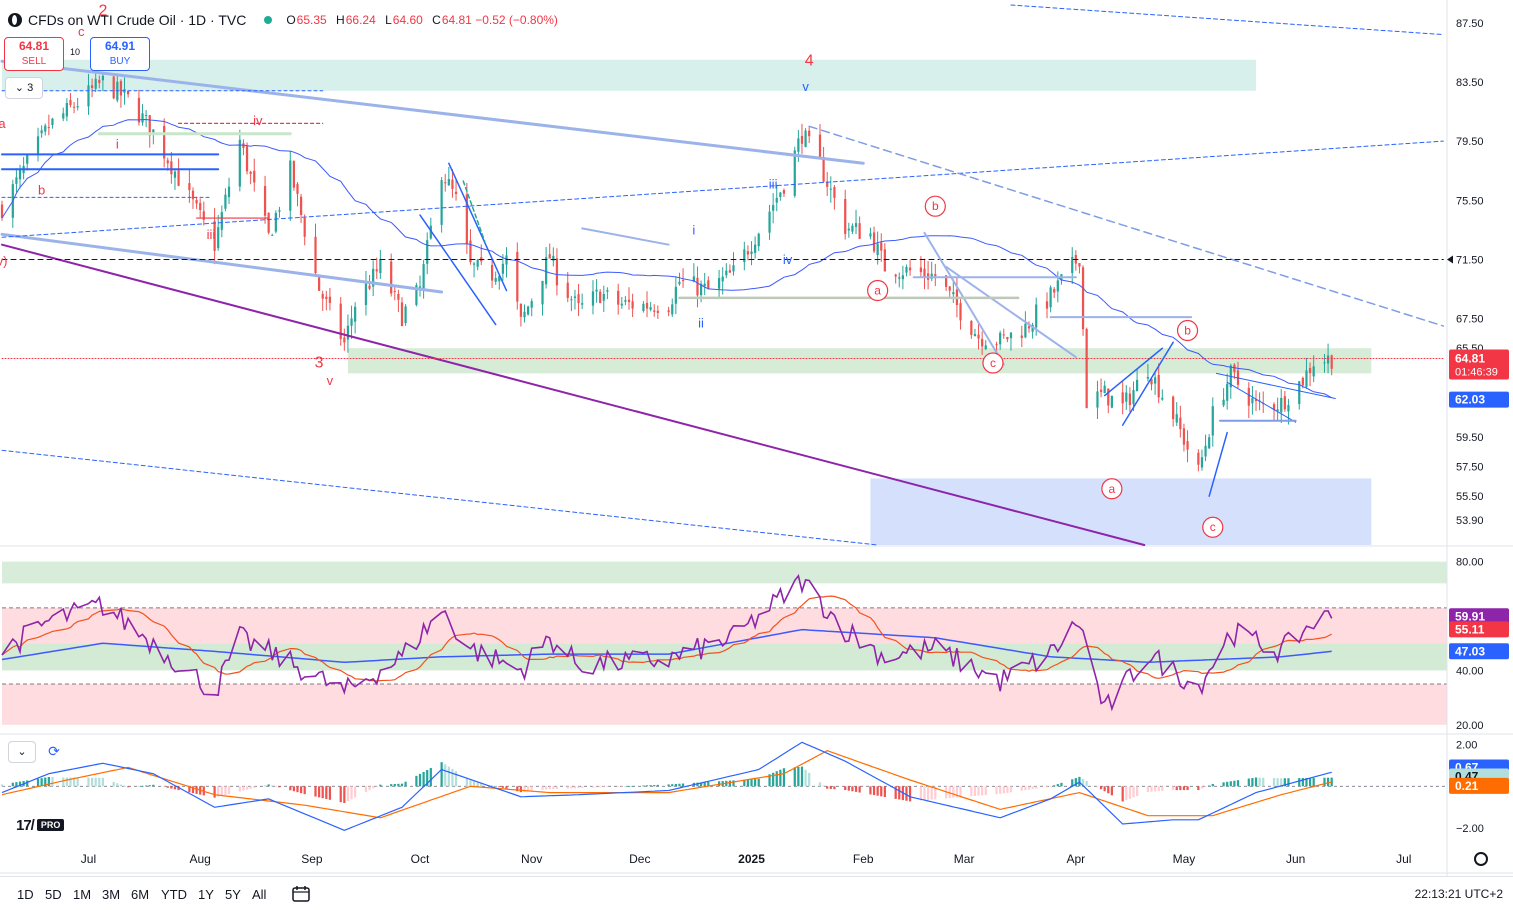  I want to click on buy-label: BUY, so click(120, 61).